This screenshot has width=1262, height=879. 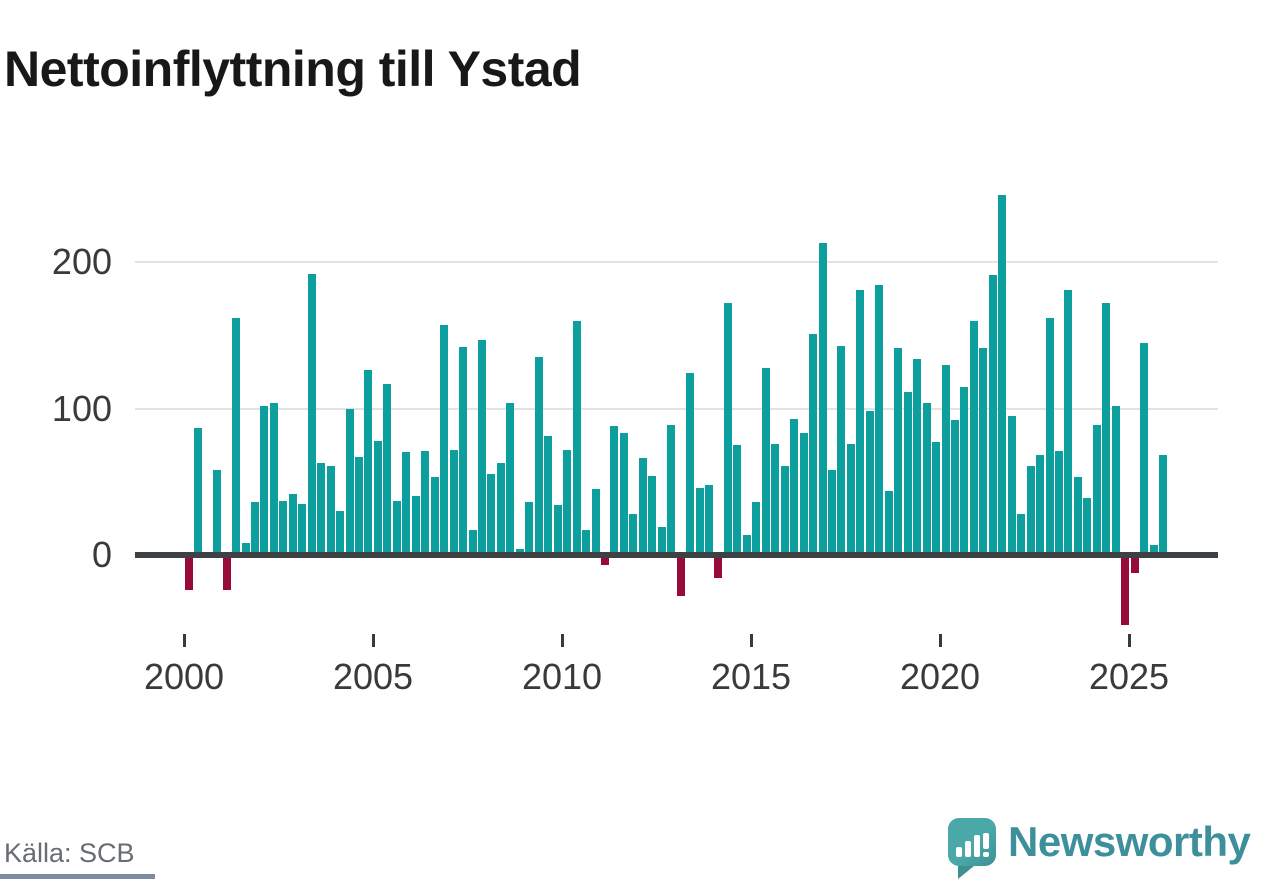 What do you see at coordinates (373, 676) in the screenshot?
I see `x-axis-label-2005: 2005` at bounding box center [373, 676].